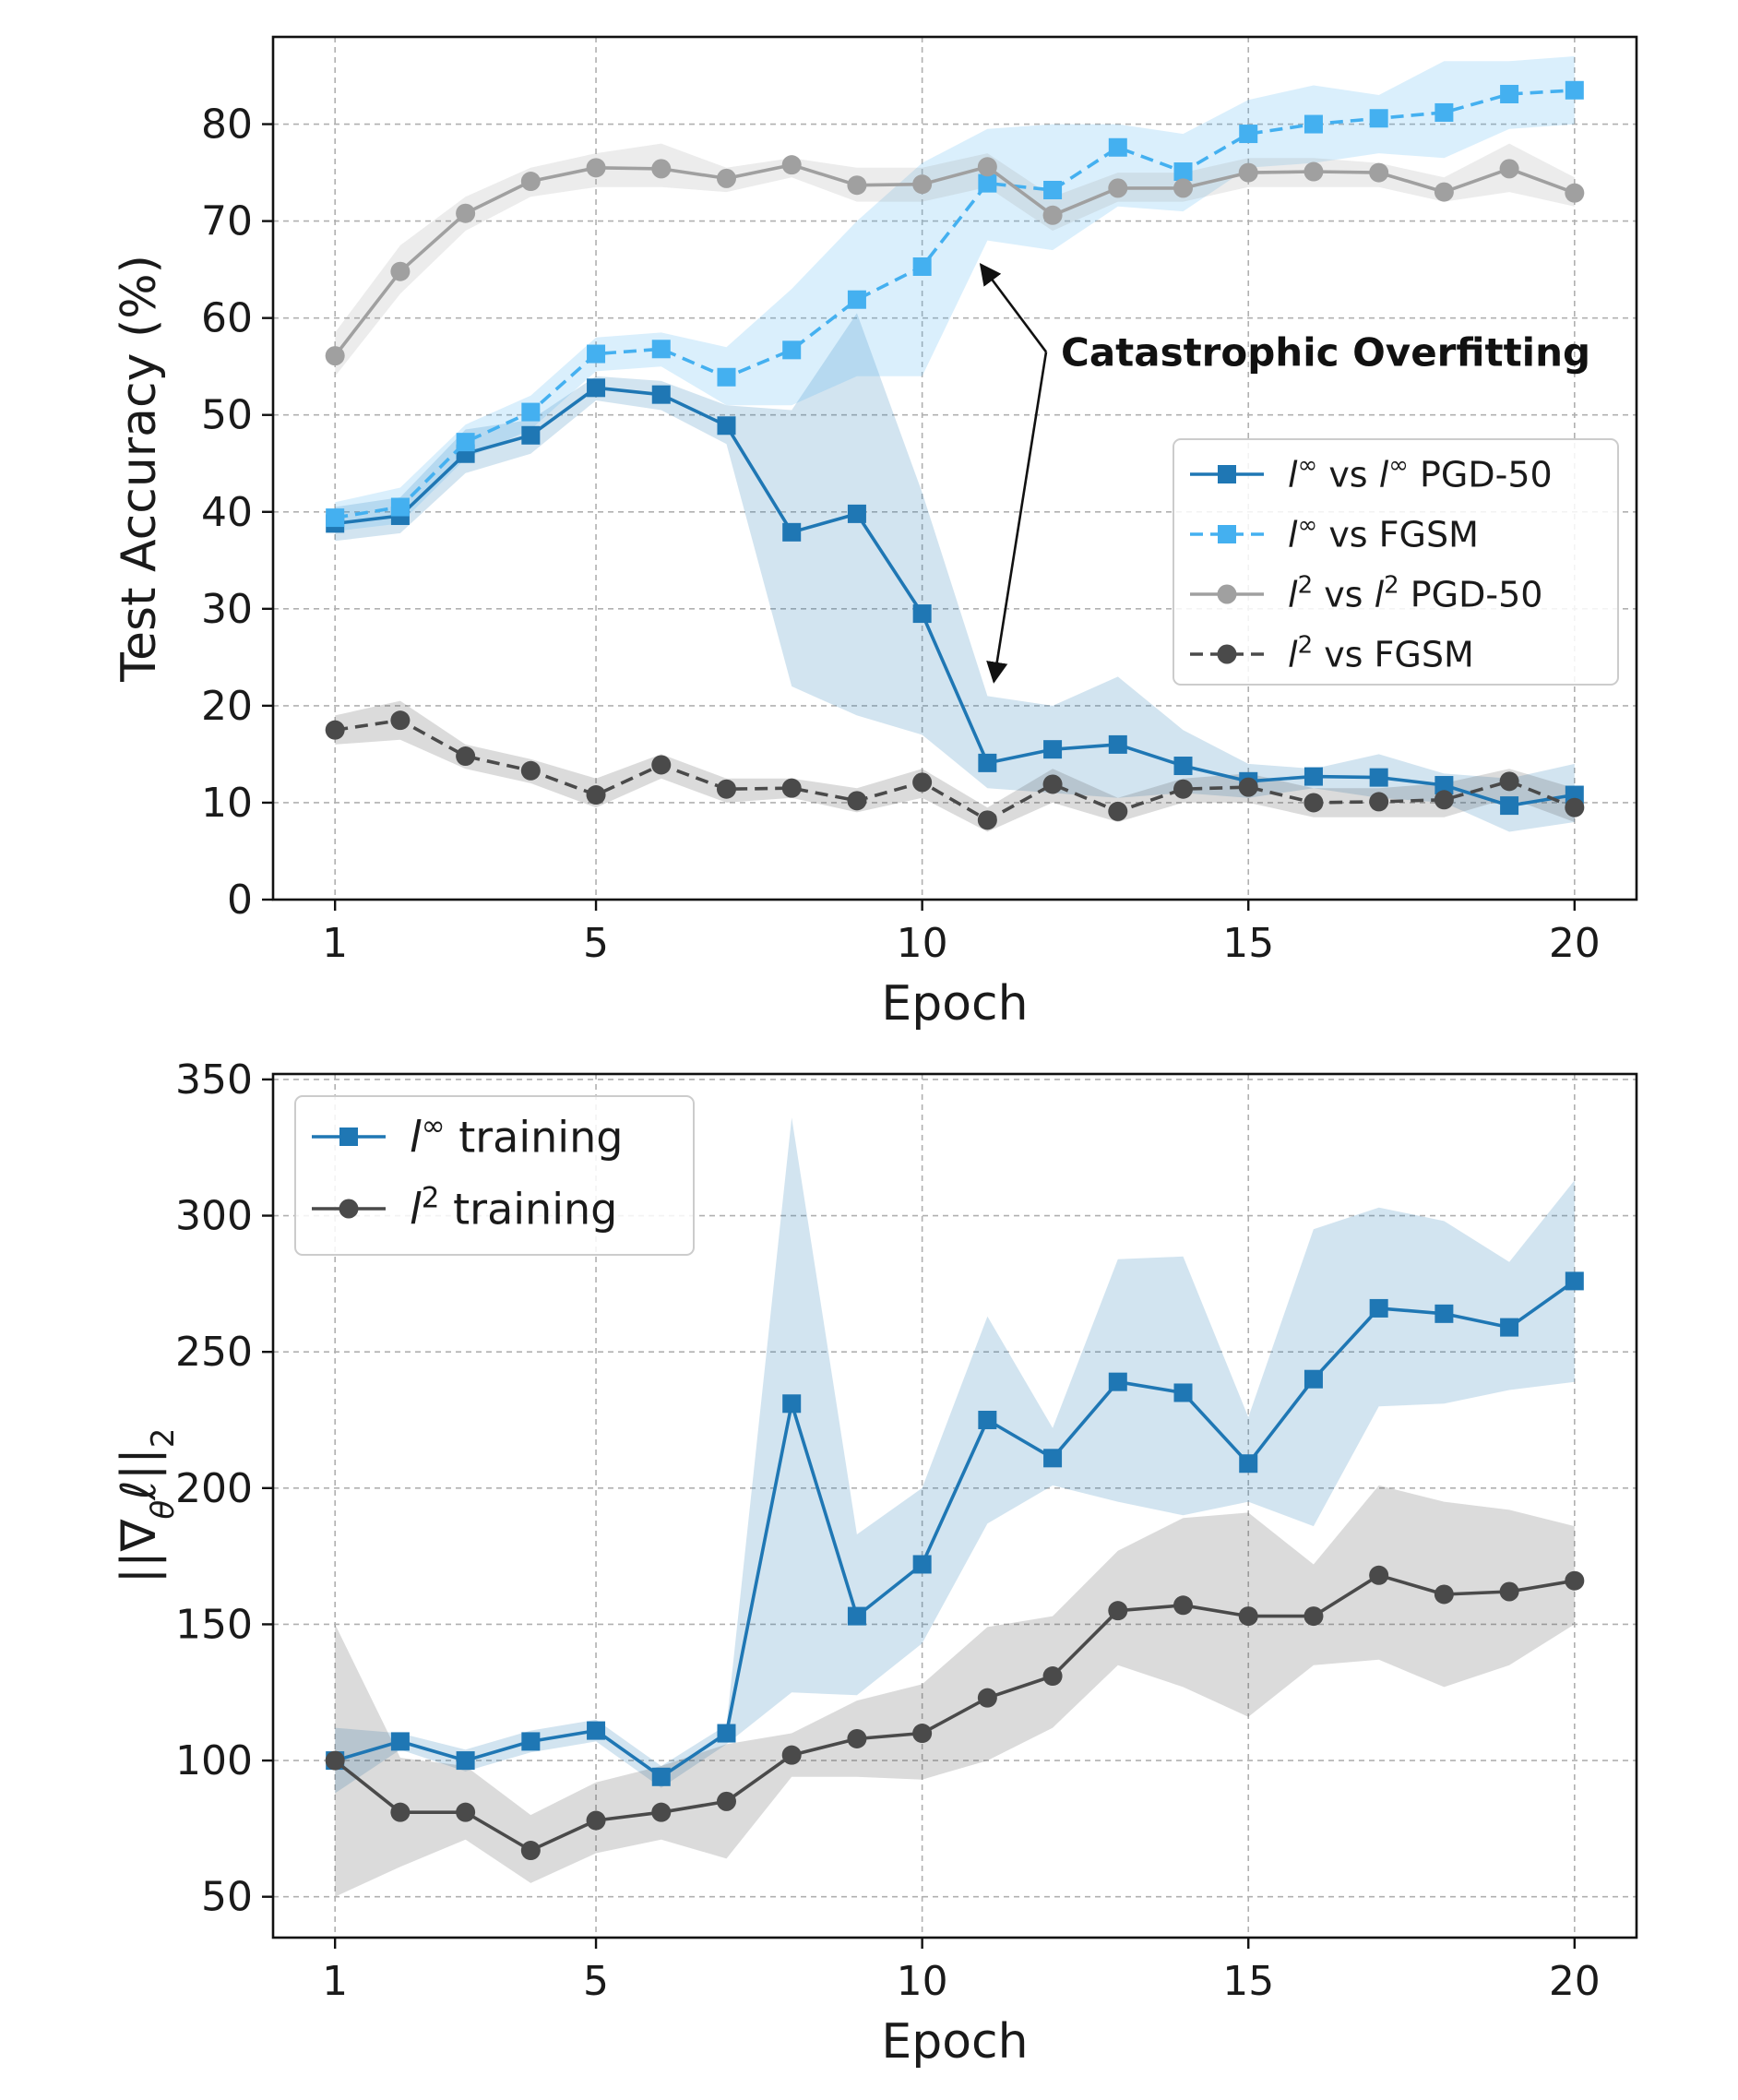 The image size is (1738, 2100). Describe the element at coordinates (596, 1981) in the screenshot. I see `x-tick-label: 5` at that location.